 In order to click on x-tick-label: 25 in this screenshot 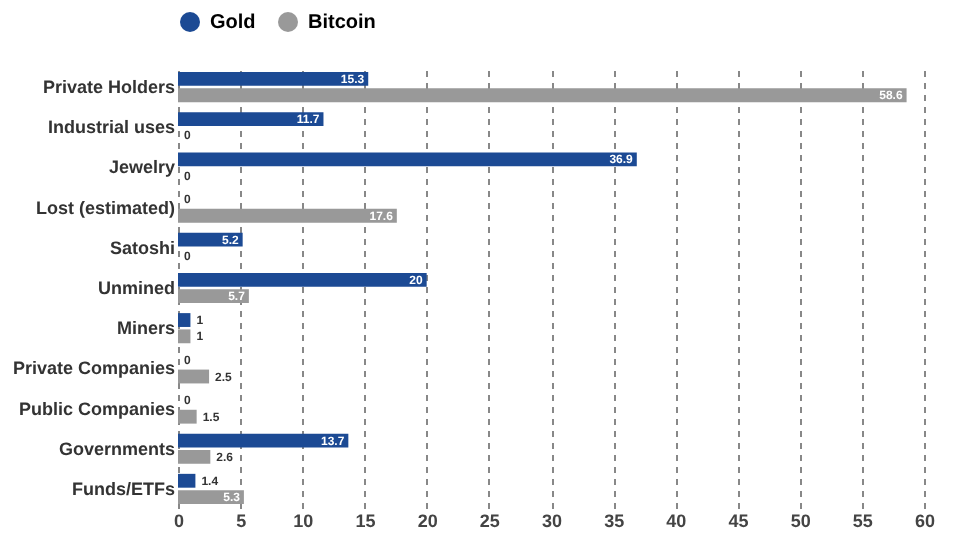, I will do `click(489, 521)`.